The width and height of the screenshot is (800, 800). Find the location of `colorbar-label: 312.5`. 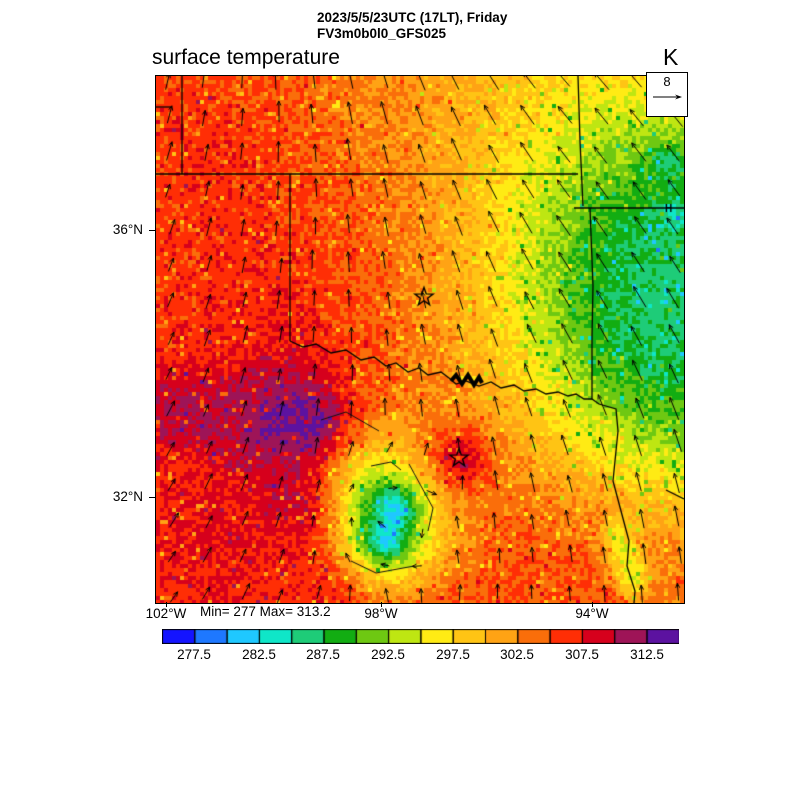

colorbar-label: 312.5 is located at coordinates (647, 654).